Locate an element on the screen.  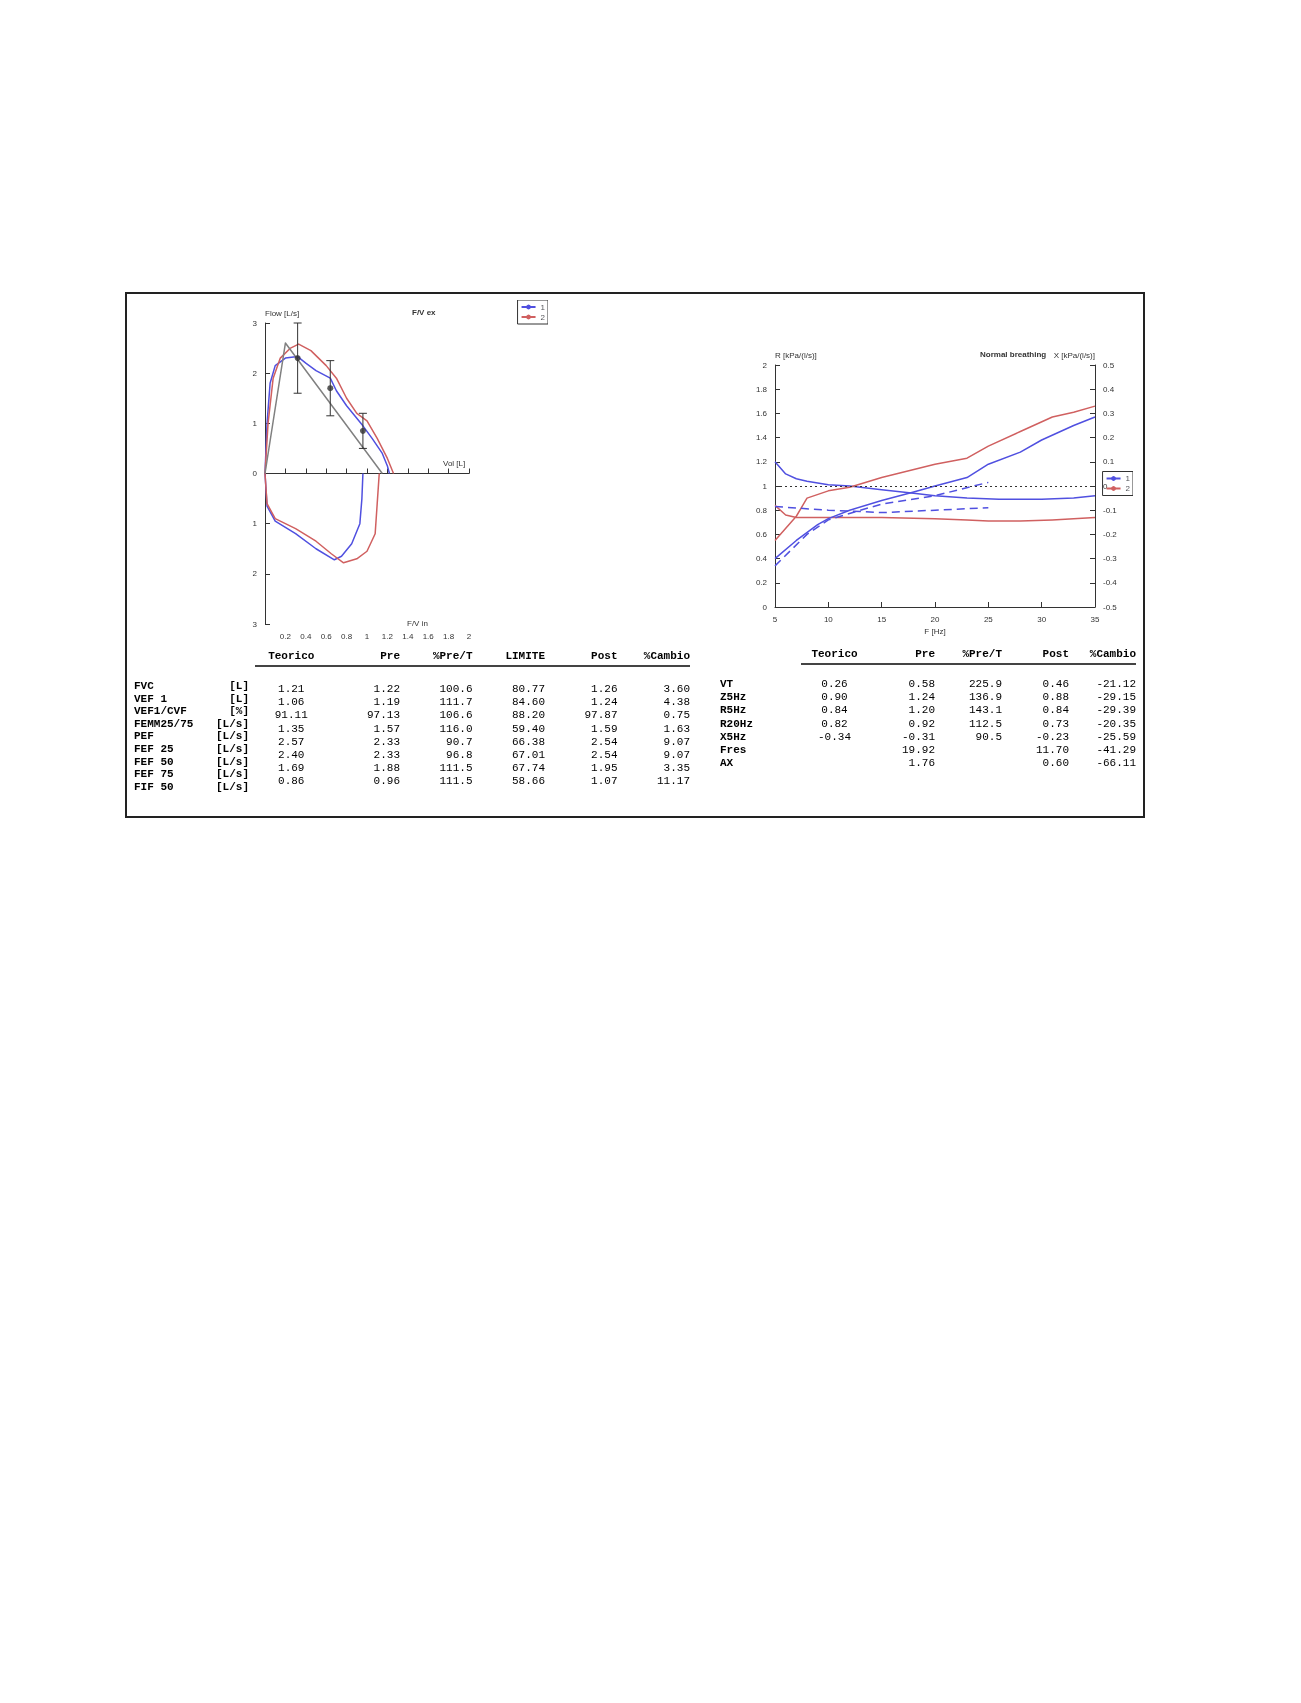
x-axis-title: Vol [L] is located at coordinates (454, 463).